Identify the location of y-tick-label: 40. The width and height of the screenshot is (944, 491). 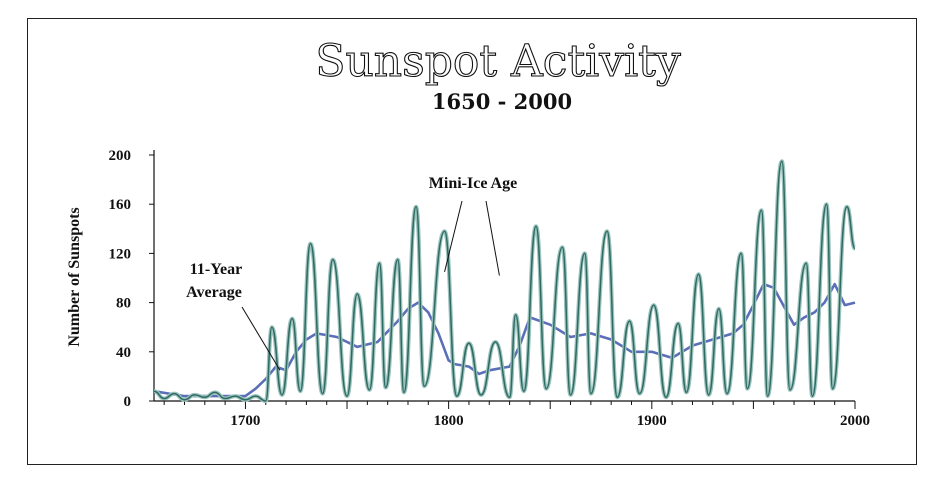
(123, 353).